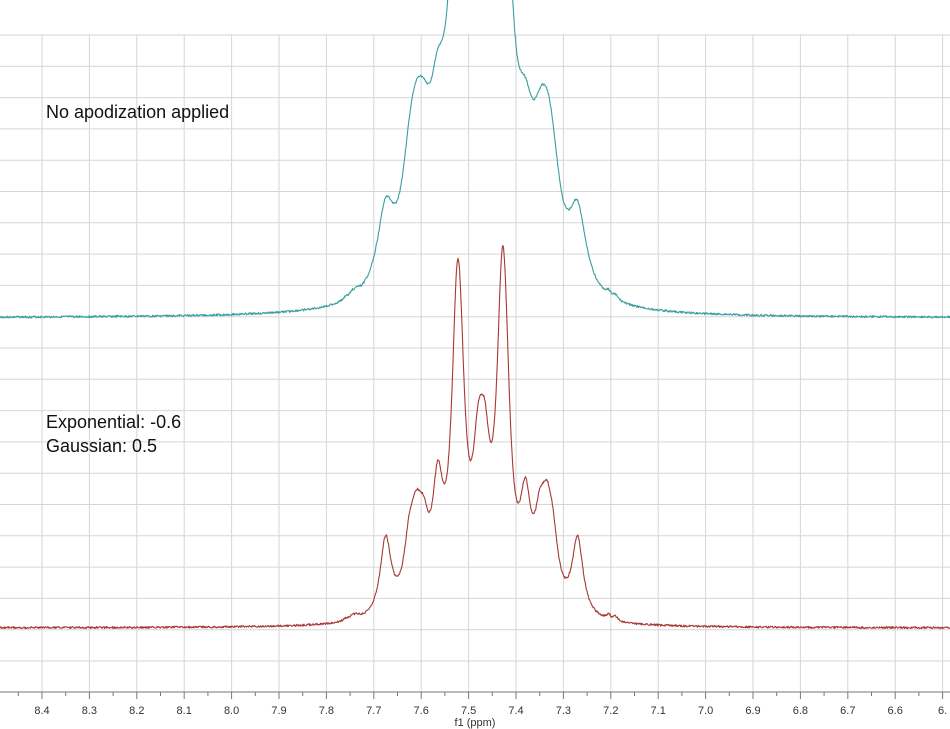 This screenshot has width=950, height=729. What do you see at coordinates (421, 711) in the screenshot?
I see `x-tick-label: 7.6` at bounding box center [421, 711].